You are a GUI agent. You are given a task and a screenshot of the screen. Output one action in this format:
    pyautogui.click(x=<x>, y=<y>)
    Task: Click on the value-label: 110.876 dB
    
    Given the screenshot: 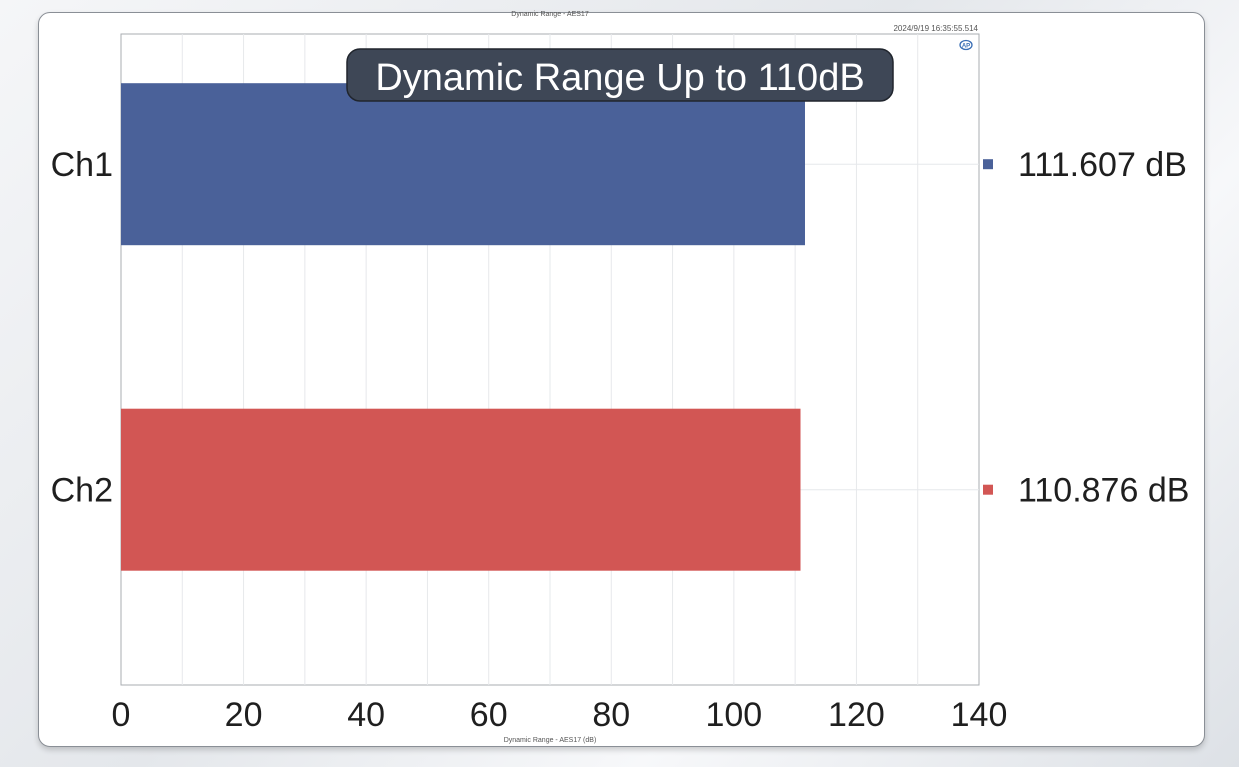 What is the action you would take?
    pyautogui.click(x=1103, y=491)
    